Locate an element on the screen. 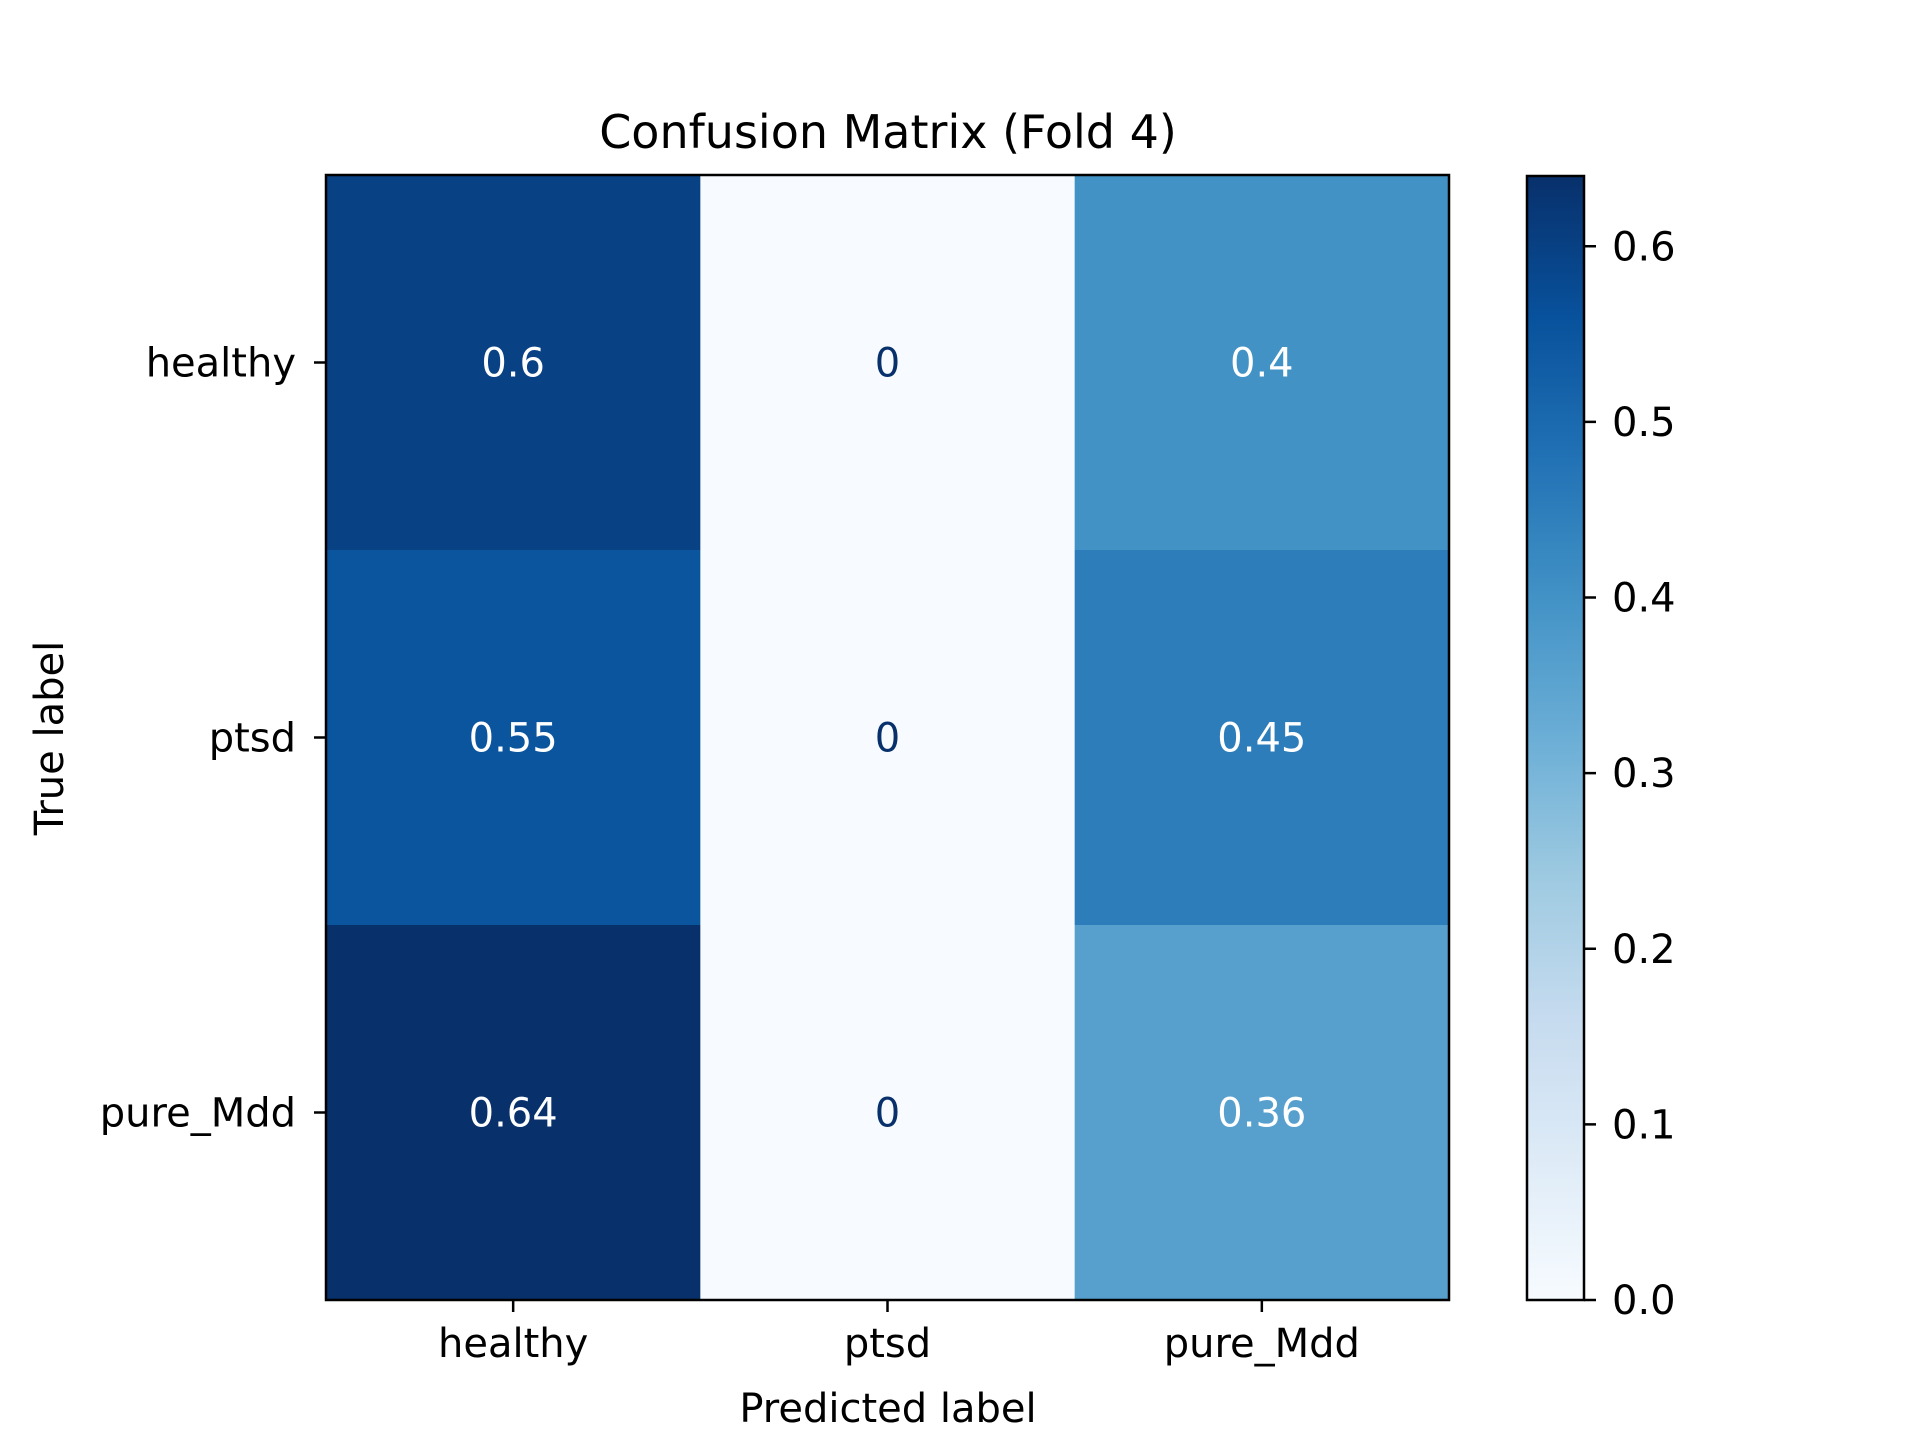 This screenshot has height=1440, width=1920. y-tick-label: healthy is located at coordinates (221, 364).